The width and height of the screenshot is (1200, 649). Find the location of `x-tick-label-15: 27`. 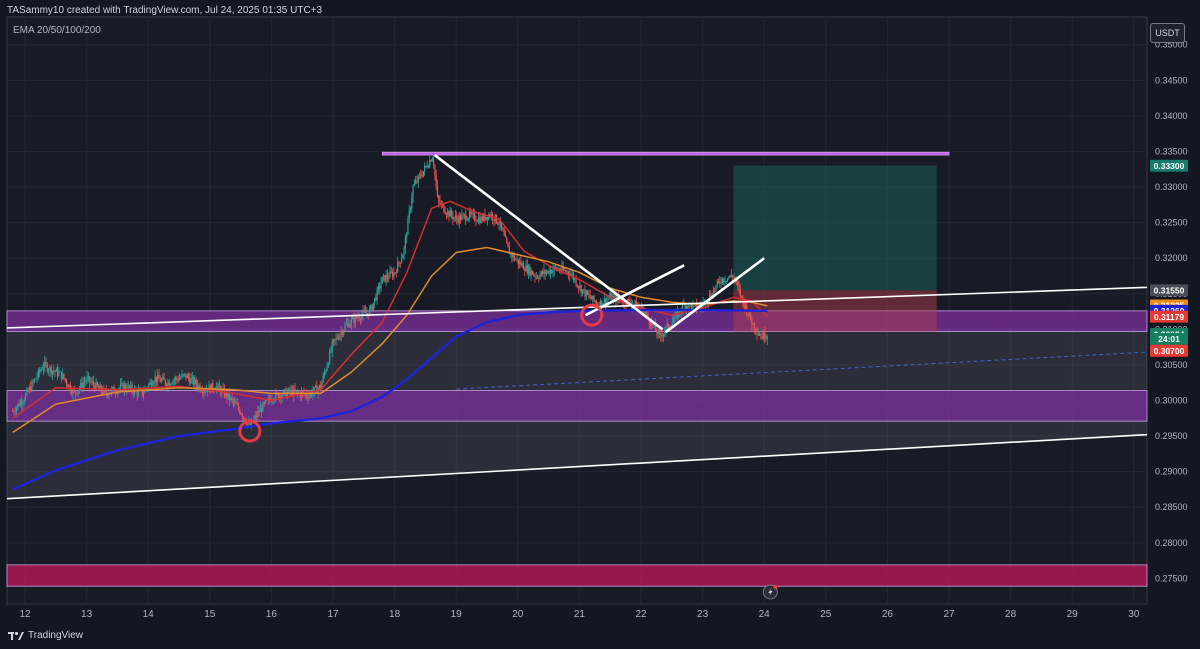

x-tick-label-15: 27 is located at coordinates (949, 614).